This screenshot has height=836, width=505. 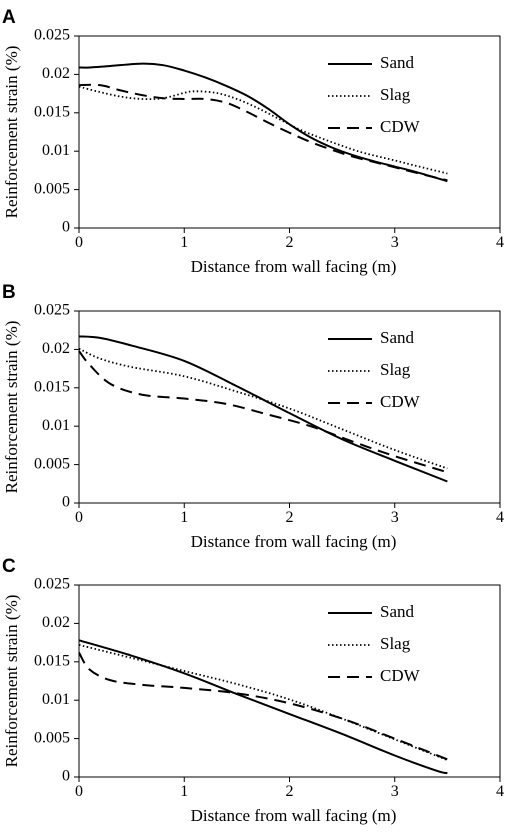 What do you see at coordinates (9, 566) in the screenshot?
I see `panel-label: C` at bounding box center [9, 566].